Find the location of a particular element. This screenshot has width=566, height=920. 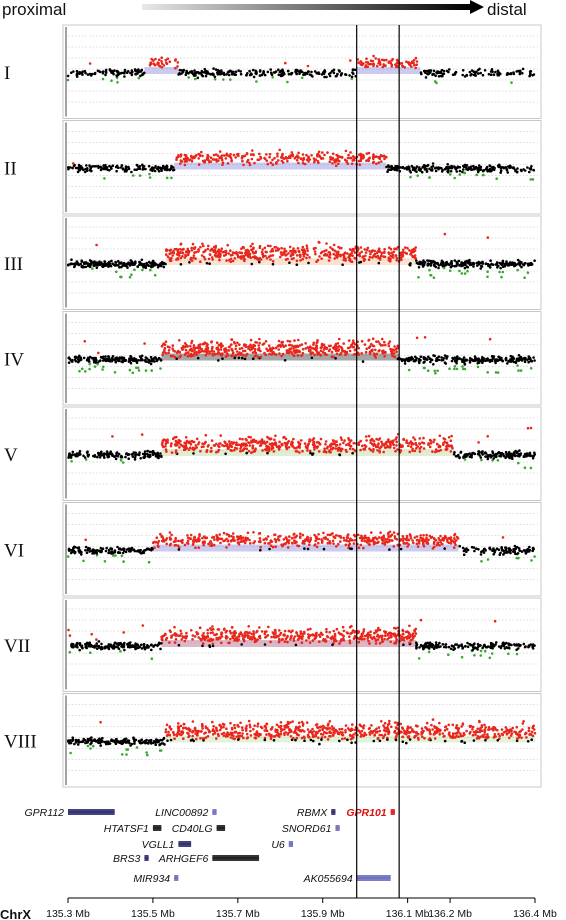

panel-label: VII is located at coordinates (17, 646).